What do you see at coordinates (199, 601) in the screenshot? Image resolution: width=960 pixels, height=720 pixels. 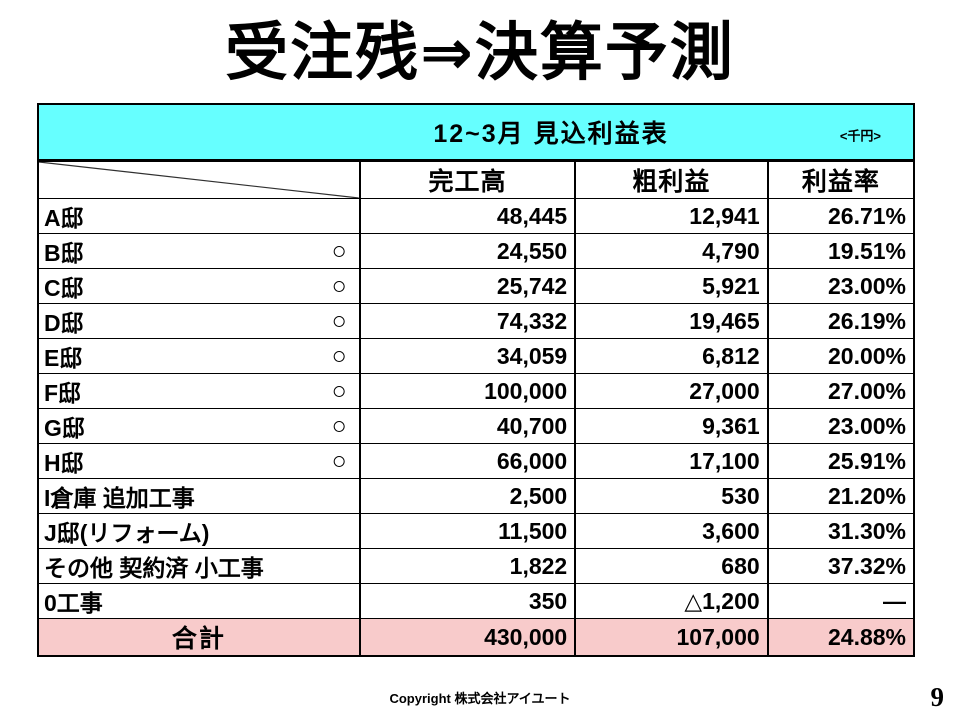 I see `project-label-cell: 0工事` at bounding box center [199, 601].